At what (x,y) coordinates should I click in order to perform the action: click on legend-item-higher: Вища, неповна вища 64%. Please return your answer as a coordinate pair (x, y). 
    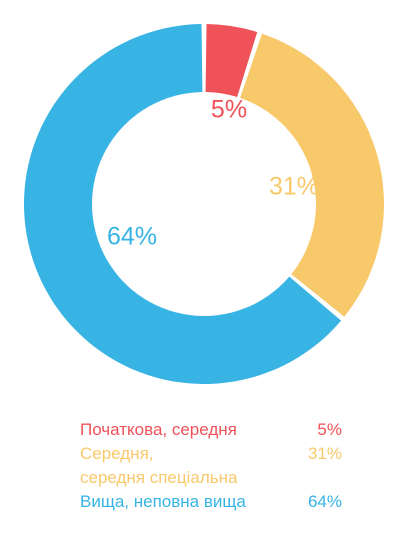
    Looking at the image, I should click on (211, 502).